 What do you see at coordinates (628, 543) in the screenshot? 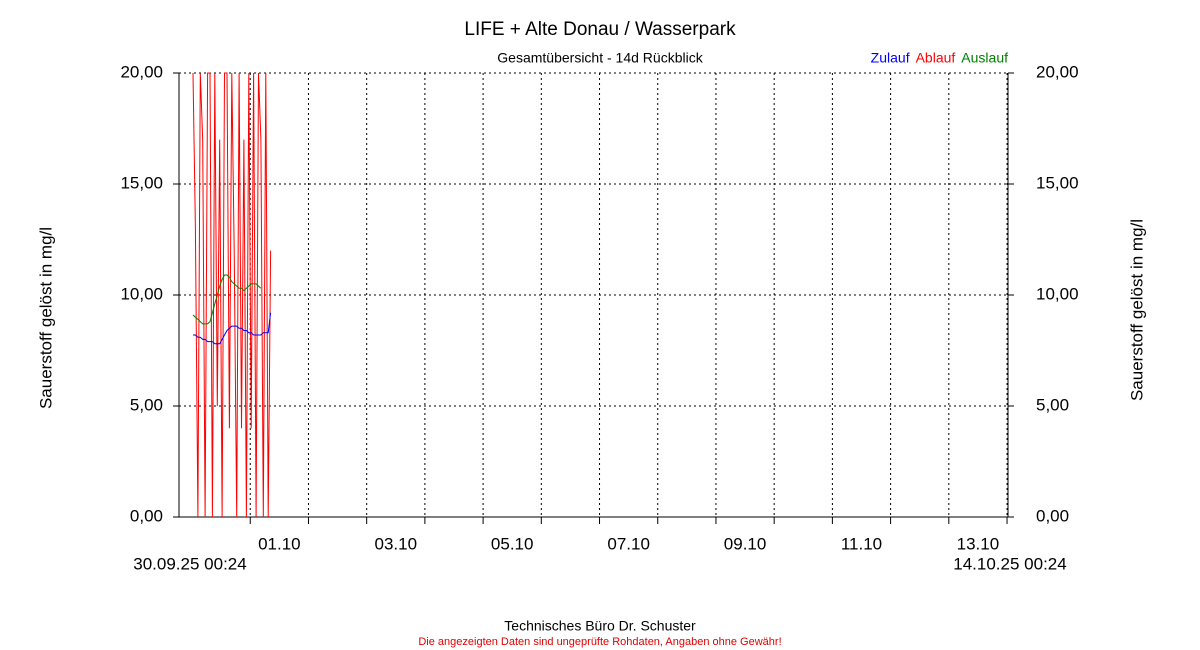
I see `x-tick-label: 07.10` at bounding box center [628, 543].